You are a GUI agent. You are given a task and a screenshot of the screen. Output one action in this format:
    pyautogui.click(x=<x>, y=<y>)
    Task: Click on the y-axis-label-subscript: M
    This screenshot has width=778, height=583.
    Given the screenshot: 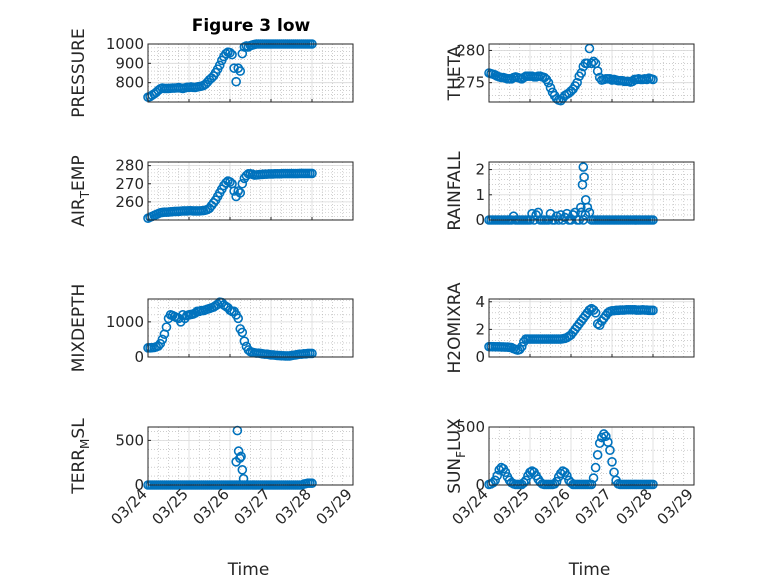 What is the action you would take?
    pyautogui.click(x=85, y=444)
    